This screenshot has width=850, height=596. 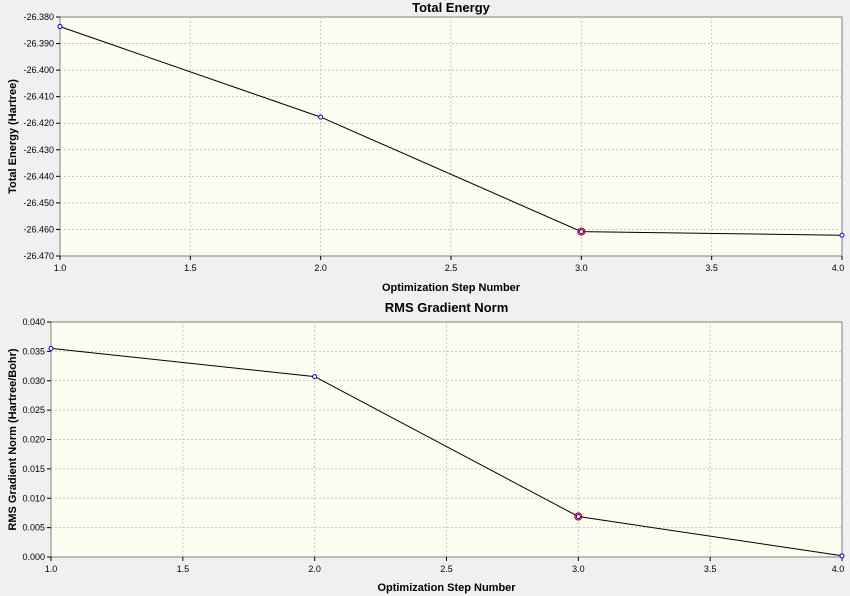 What do you see at coordinates (38, 256) in the screenshot?
I see `total-energy-ytick-label: -26.470` at bounding box center [38, 256].